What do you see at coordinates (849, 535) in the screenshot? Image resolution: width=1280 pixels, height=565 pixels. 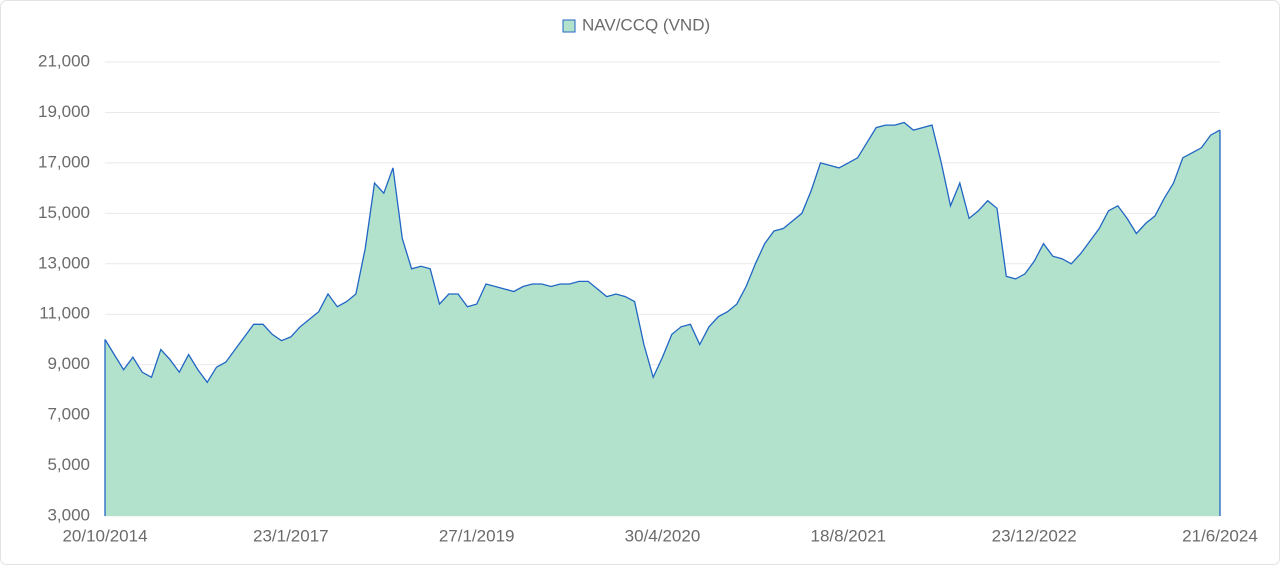 I see `x-tick-label: 18/8/2021` at bounding box center [849, 535].